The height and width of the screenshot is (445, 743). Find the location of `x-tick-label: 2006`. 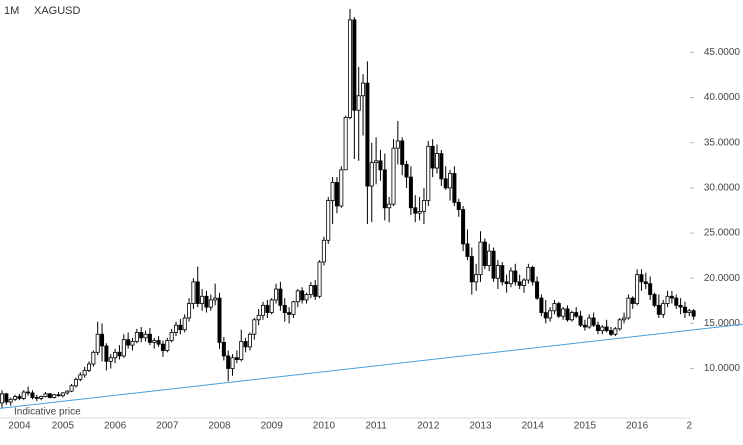

x-tick-label: 2006 is located at coordinates (115, 426).